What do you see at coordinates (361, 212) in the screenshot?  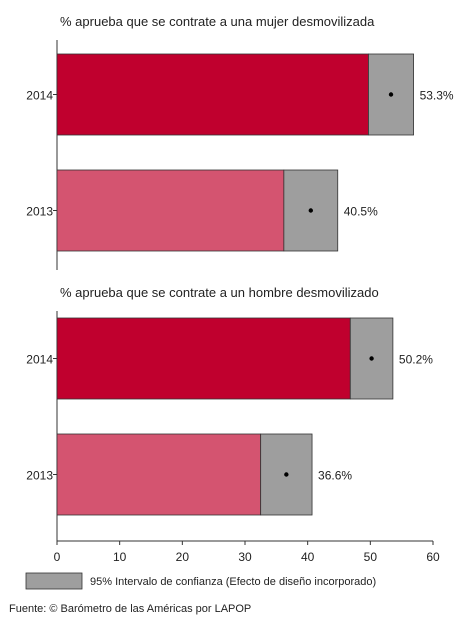 I see `panel-1-2013-value-label: 40.5%` at bounding box center [361, 212].